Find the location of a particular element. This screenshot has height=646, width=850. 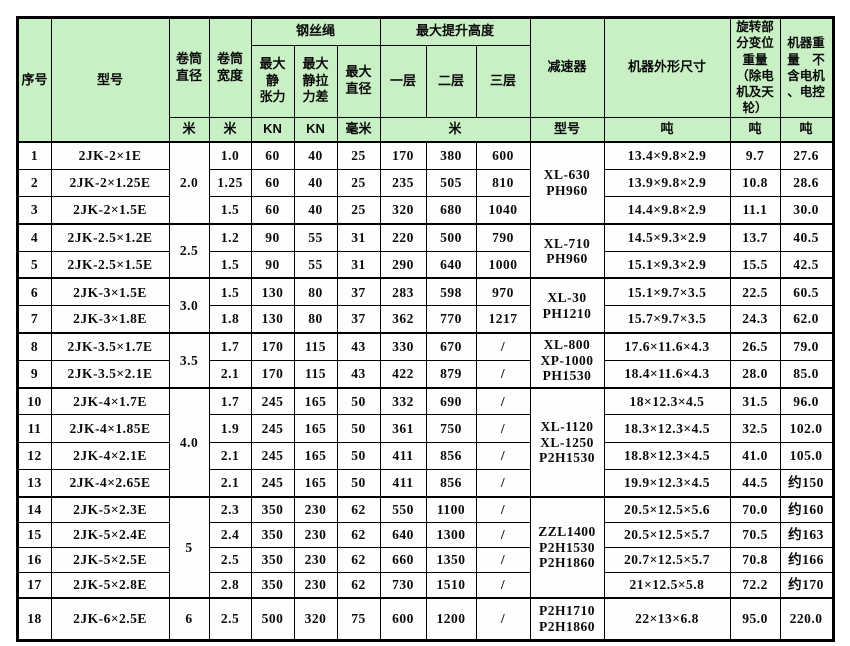

table-cell: 3 is located at coordinates (34, 210).